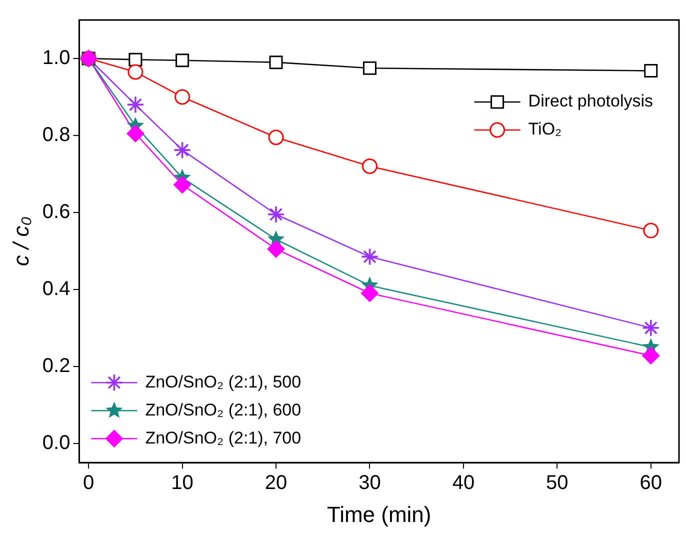 The height and width of the screenshot is (538, 686). I want to click on x-tick-label: 0, so click(88, 483).